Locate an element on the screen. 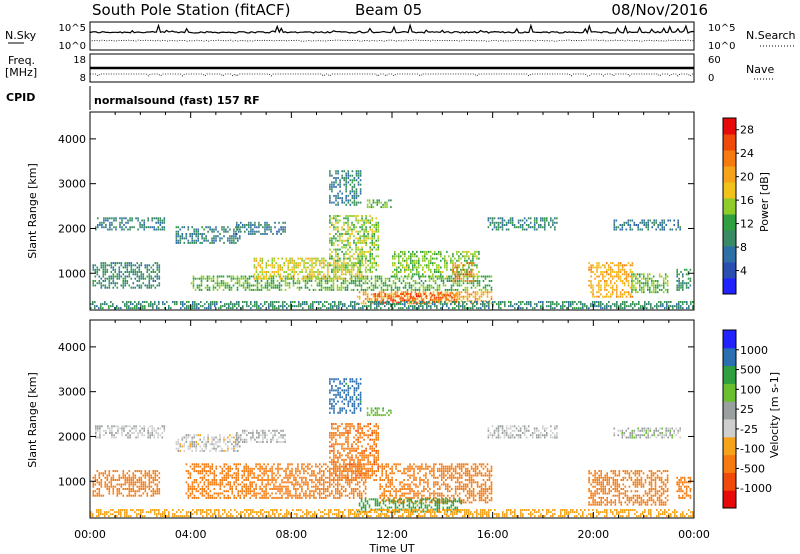 This screenshot has width=800, height=554. echo-region is located at coordinates (130, 432).